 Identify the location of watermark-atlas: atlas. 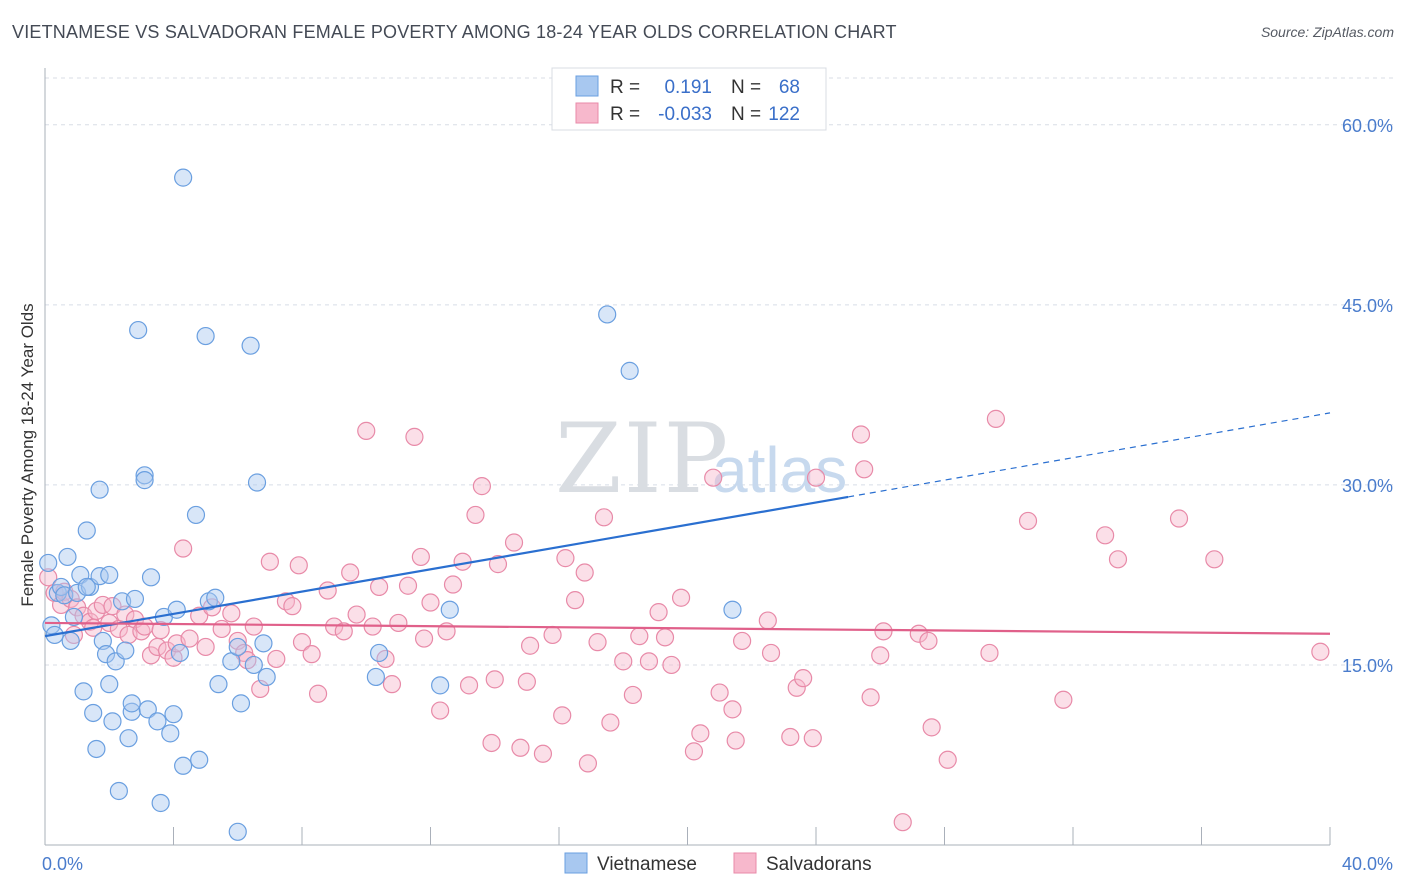
(779, 470).